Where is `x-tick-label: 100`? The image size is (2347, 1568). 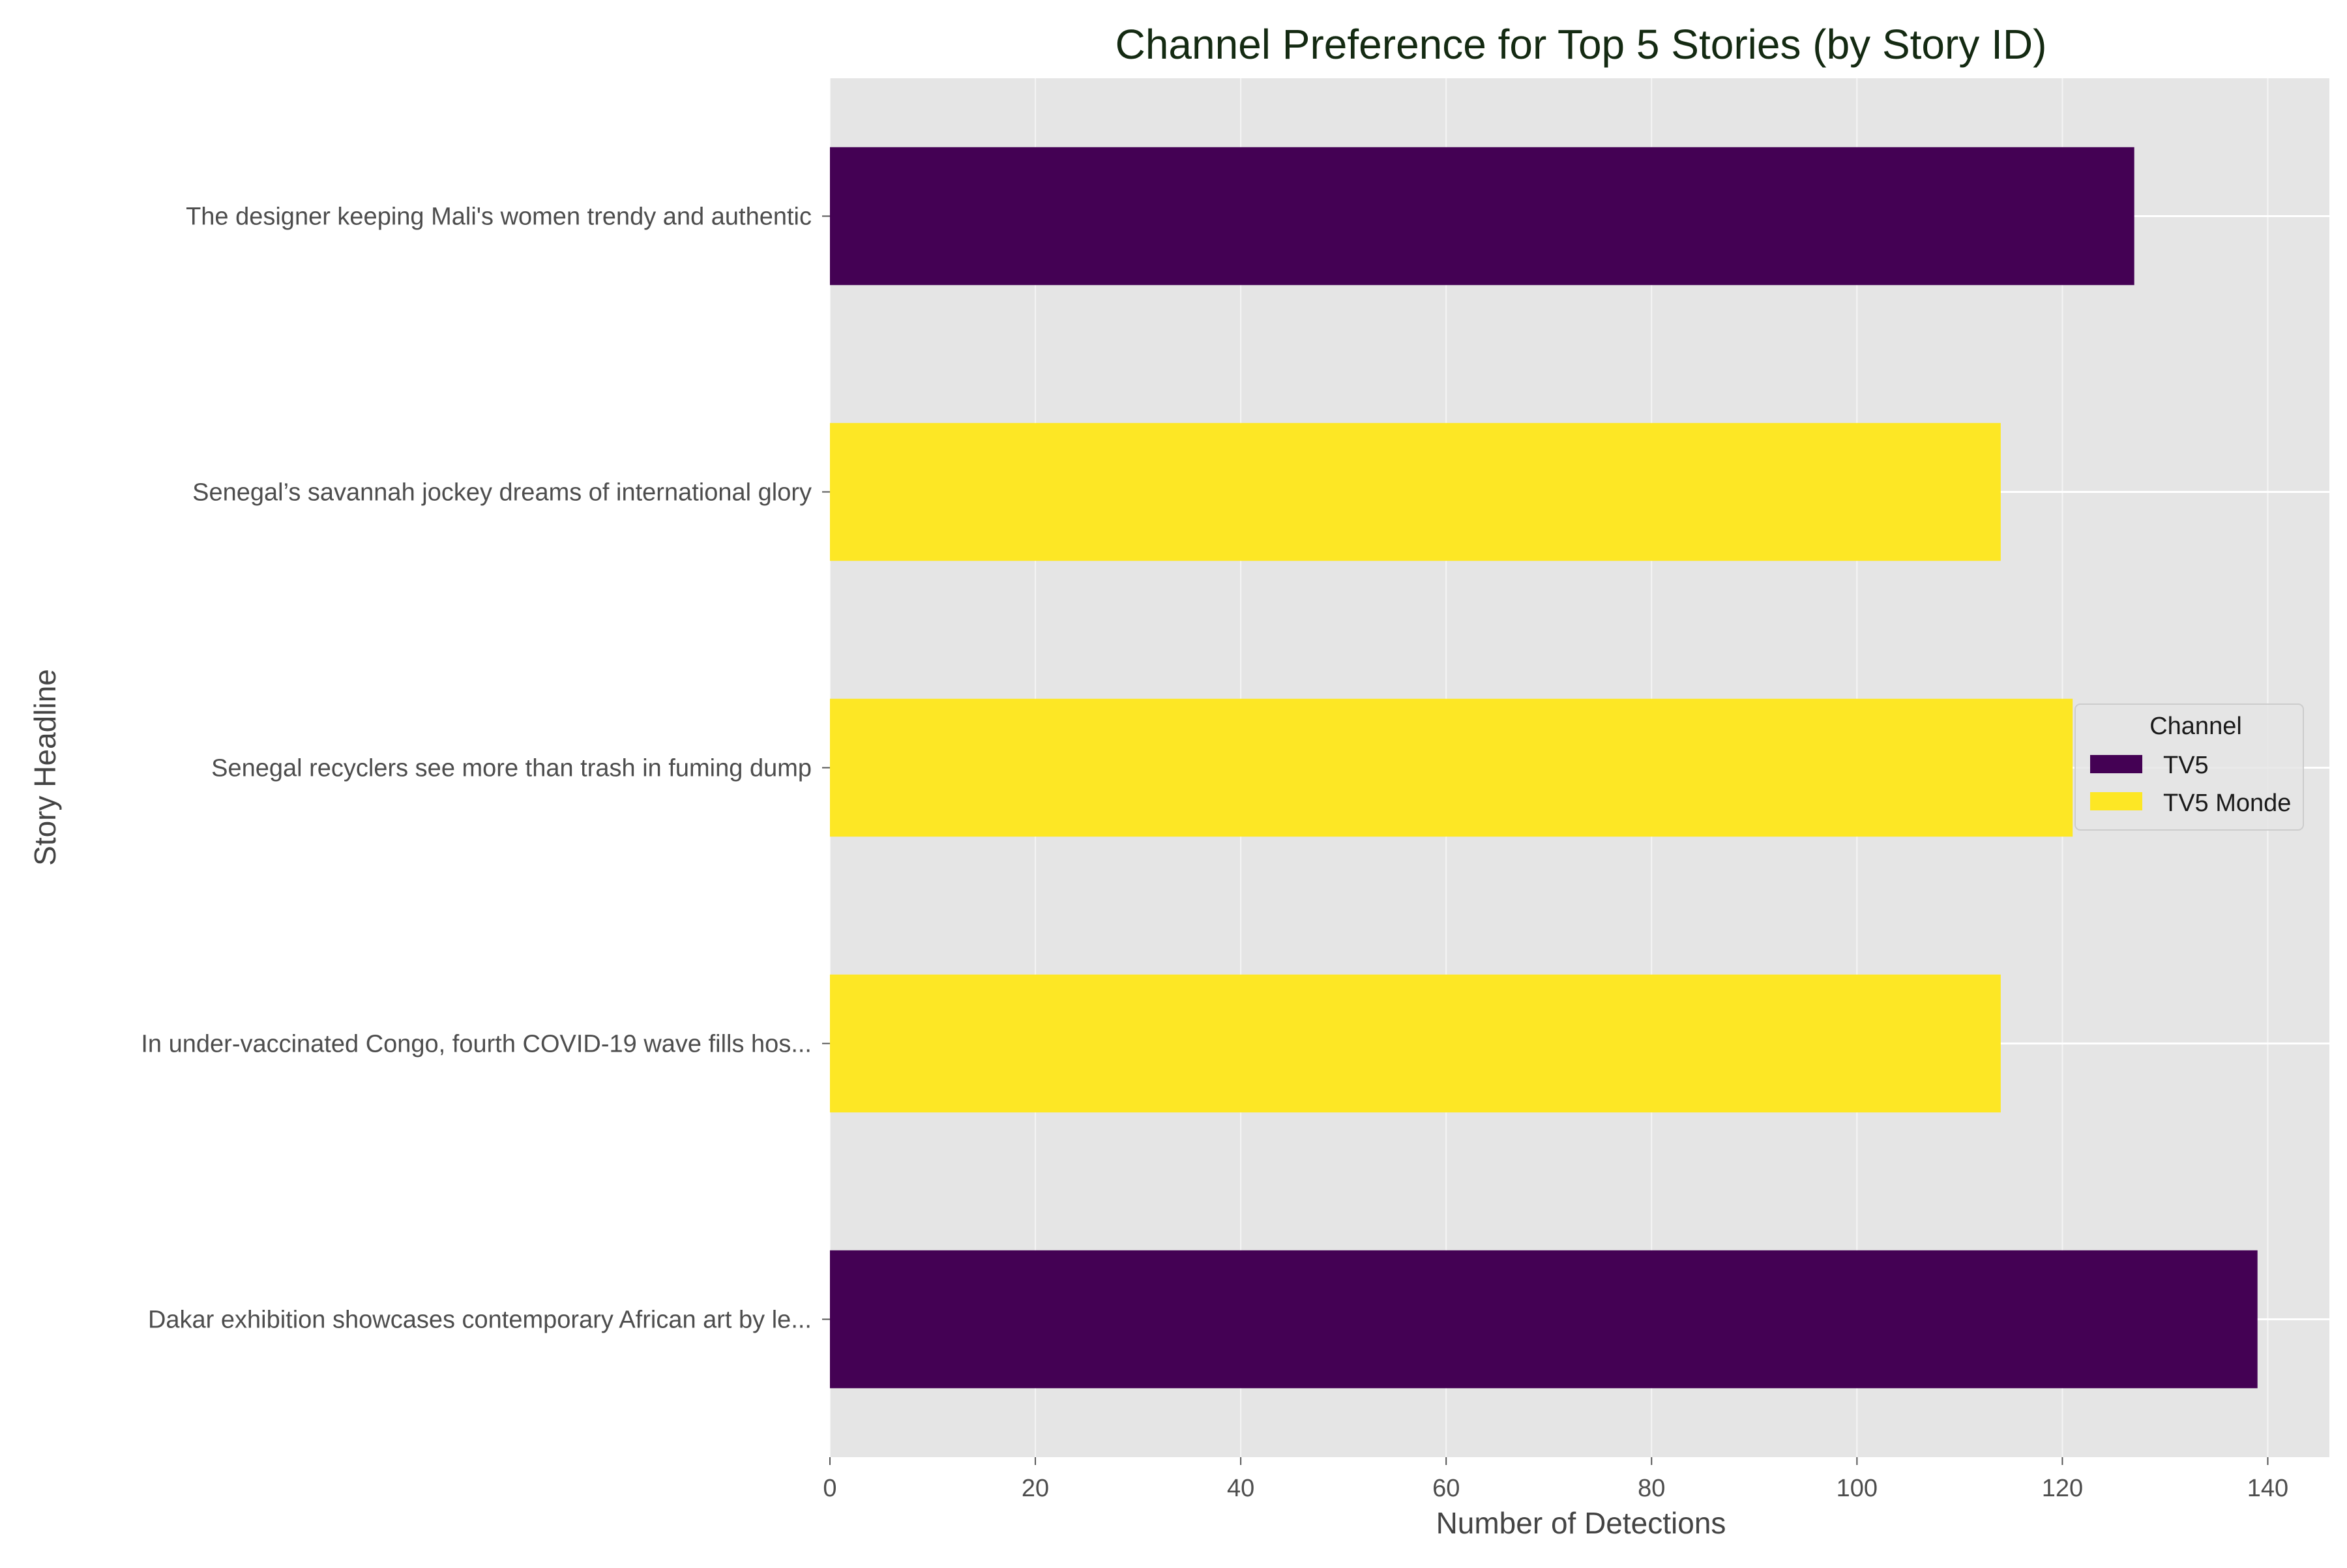 x-tick-label: 100 is located at coordinates (1858, 1489).